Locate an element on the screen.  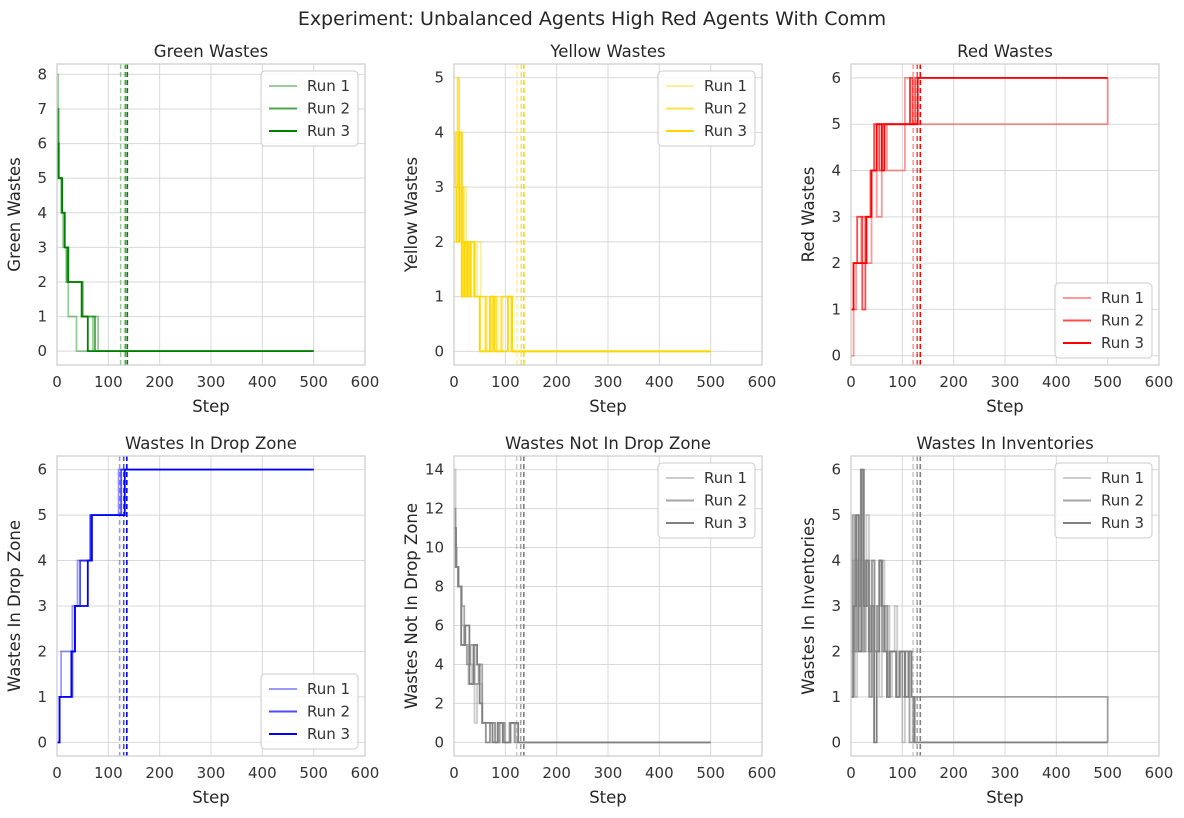
subplot-title: Wastes In Drop Zone is located at coordinates (211, 443).